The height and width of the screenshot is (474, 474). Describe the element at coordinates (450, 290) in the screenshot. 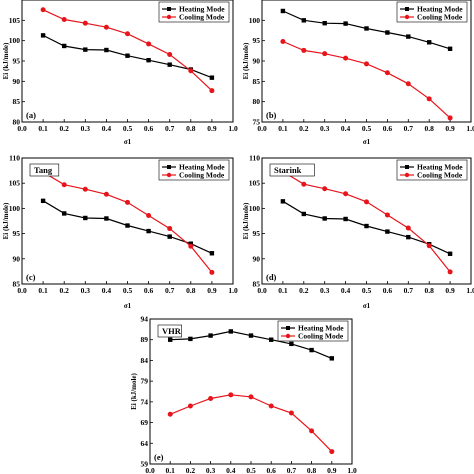

I see `x-tick-label: 0.9` at that location.